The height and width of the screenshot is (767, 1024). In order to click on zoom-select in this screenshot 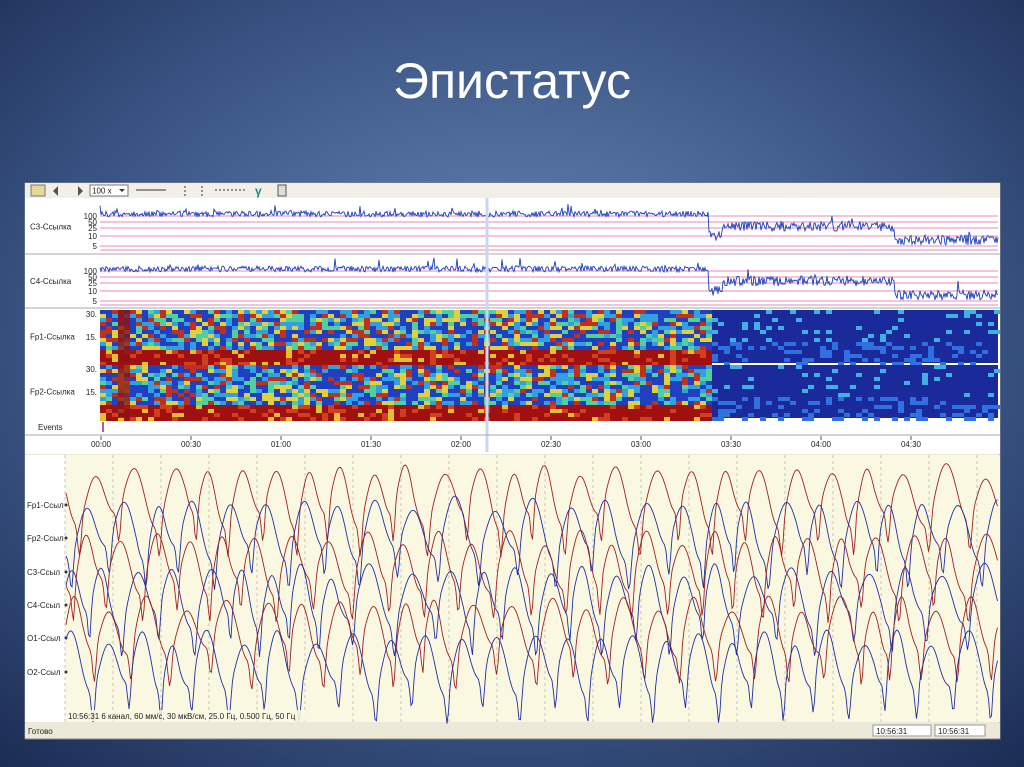, I will do `click(109, 190)`.